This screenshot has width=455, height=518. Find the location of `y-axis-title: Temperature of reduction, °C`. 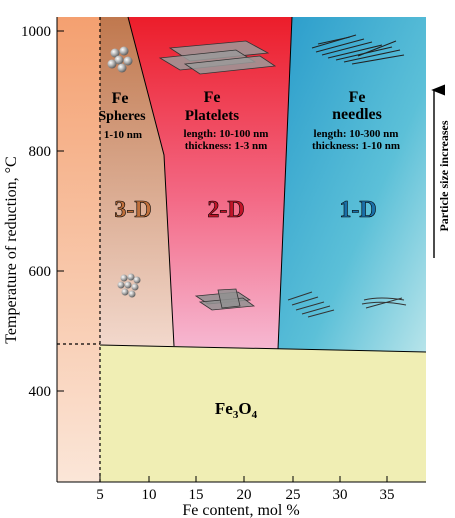

y-axis-title: Temperature of reduction, °C is located at coordinates (11, 249).